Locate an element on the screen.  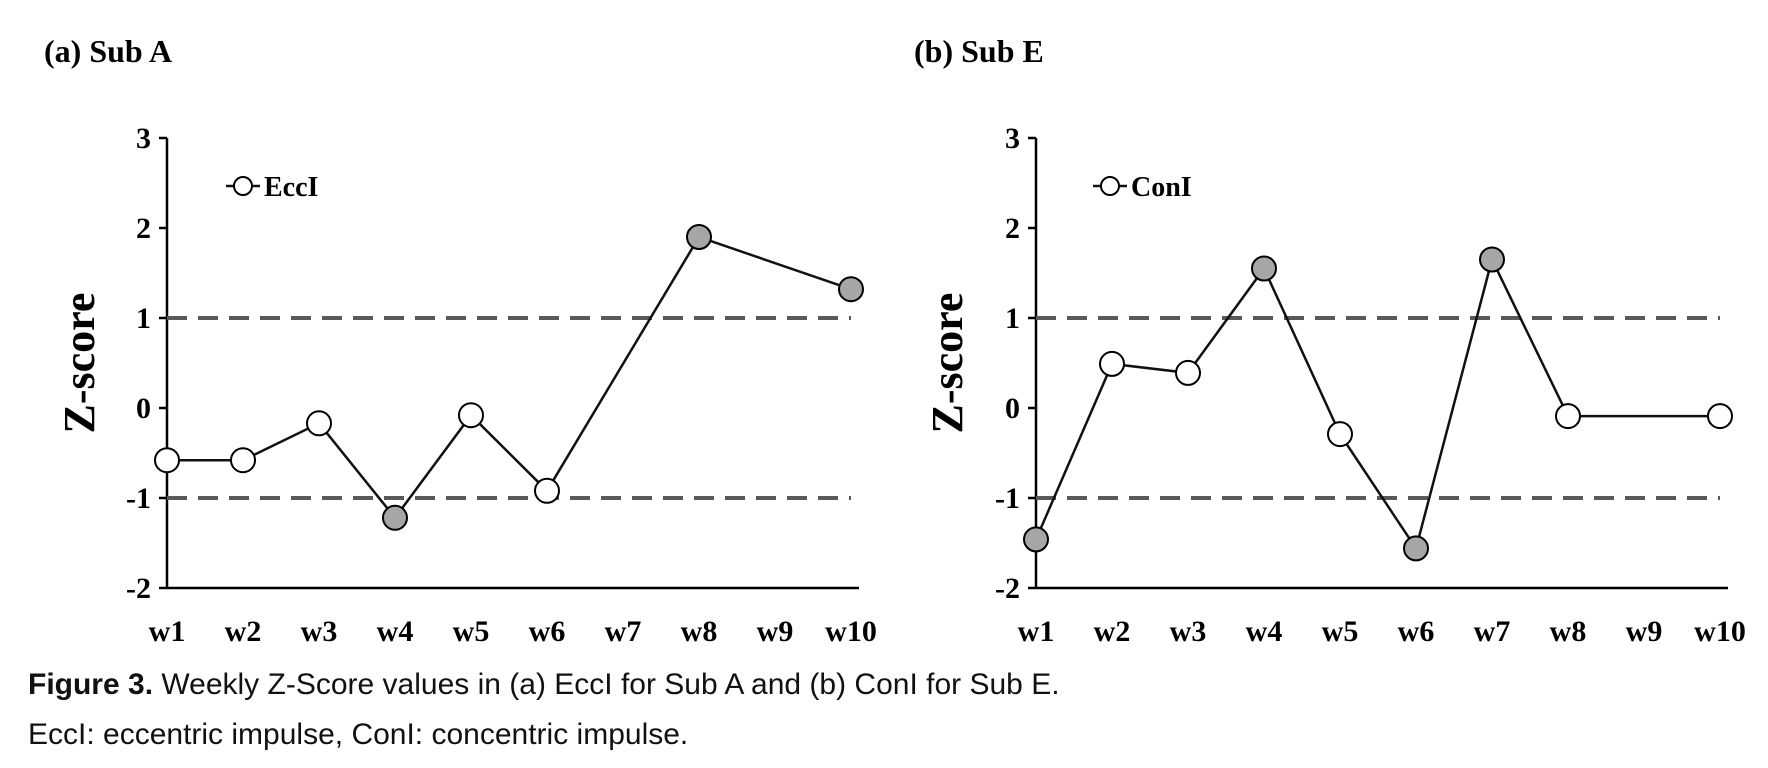
x-tick-label-b: w1 is located at coordinates (1036, 631).